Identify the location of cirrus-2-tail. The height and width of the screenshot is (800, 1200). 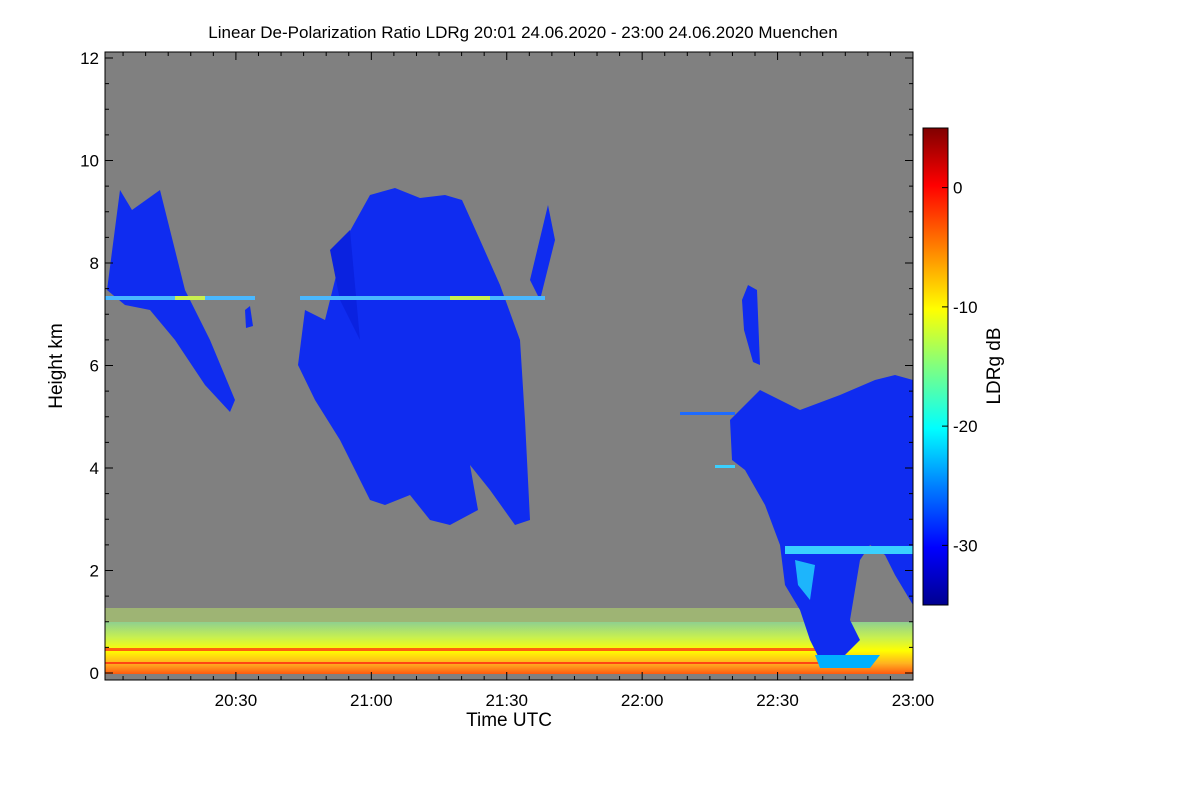
(542, 252).